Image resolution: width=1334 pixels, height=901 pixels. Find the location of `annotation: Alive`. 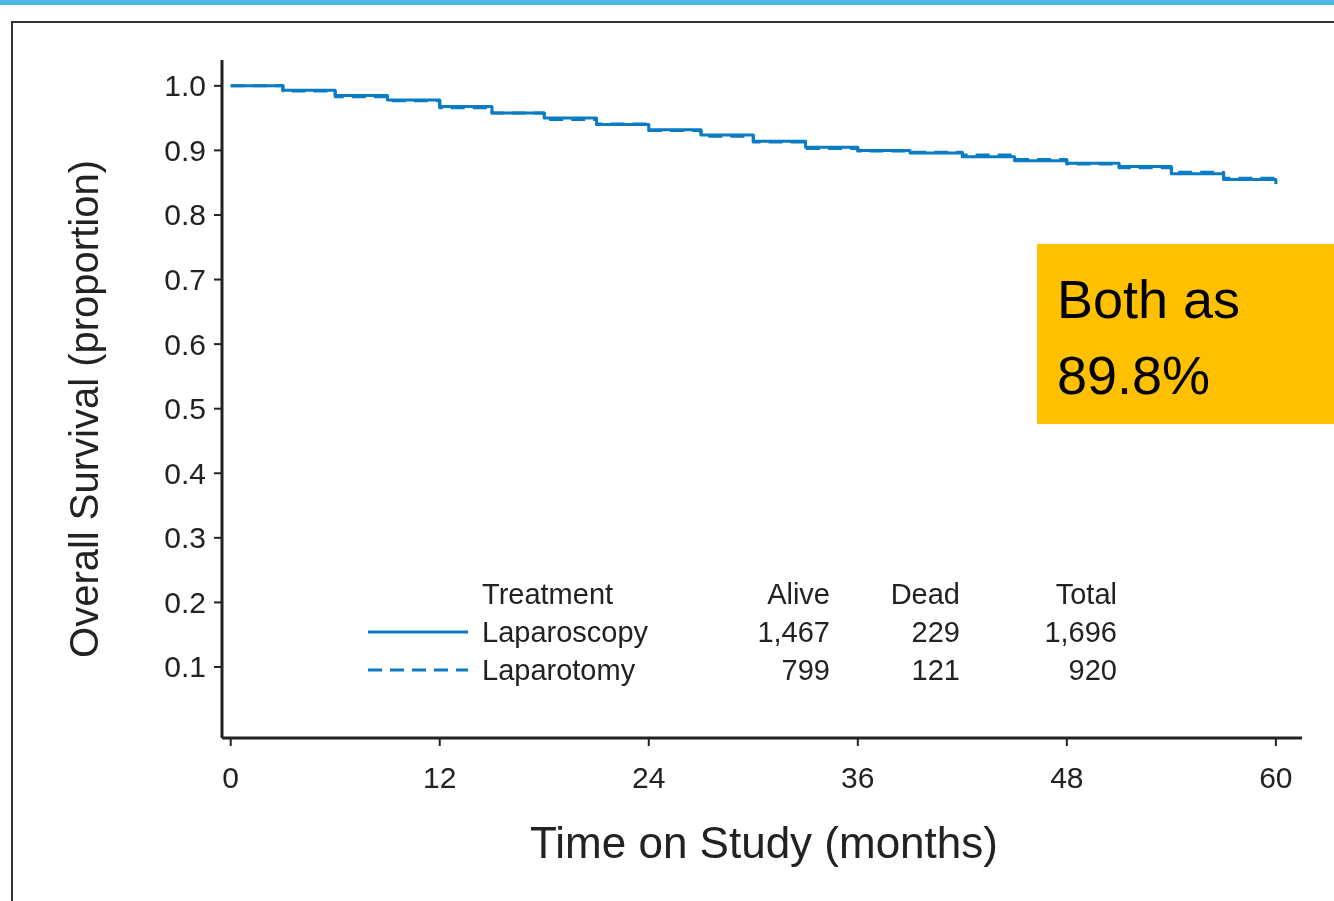

annotation: Alive is located at coordinates (798, 594).